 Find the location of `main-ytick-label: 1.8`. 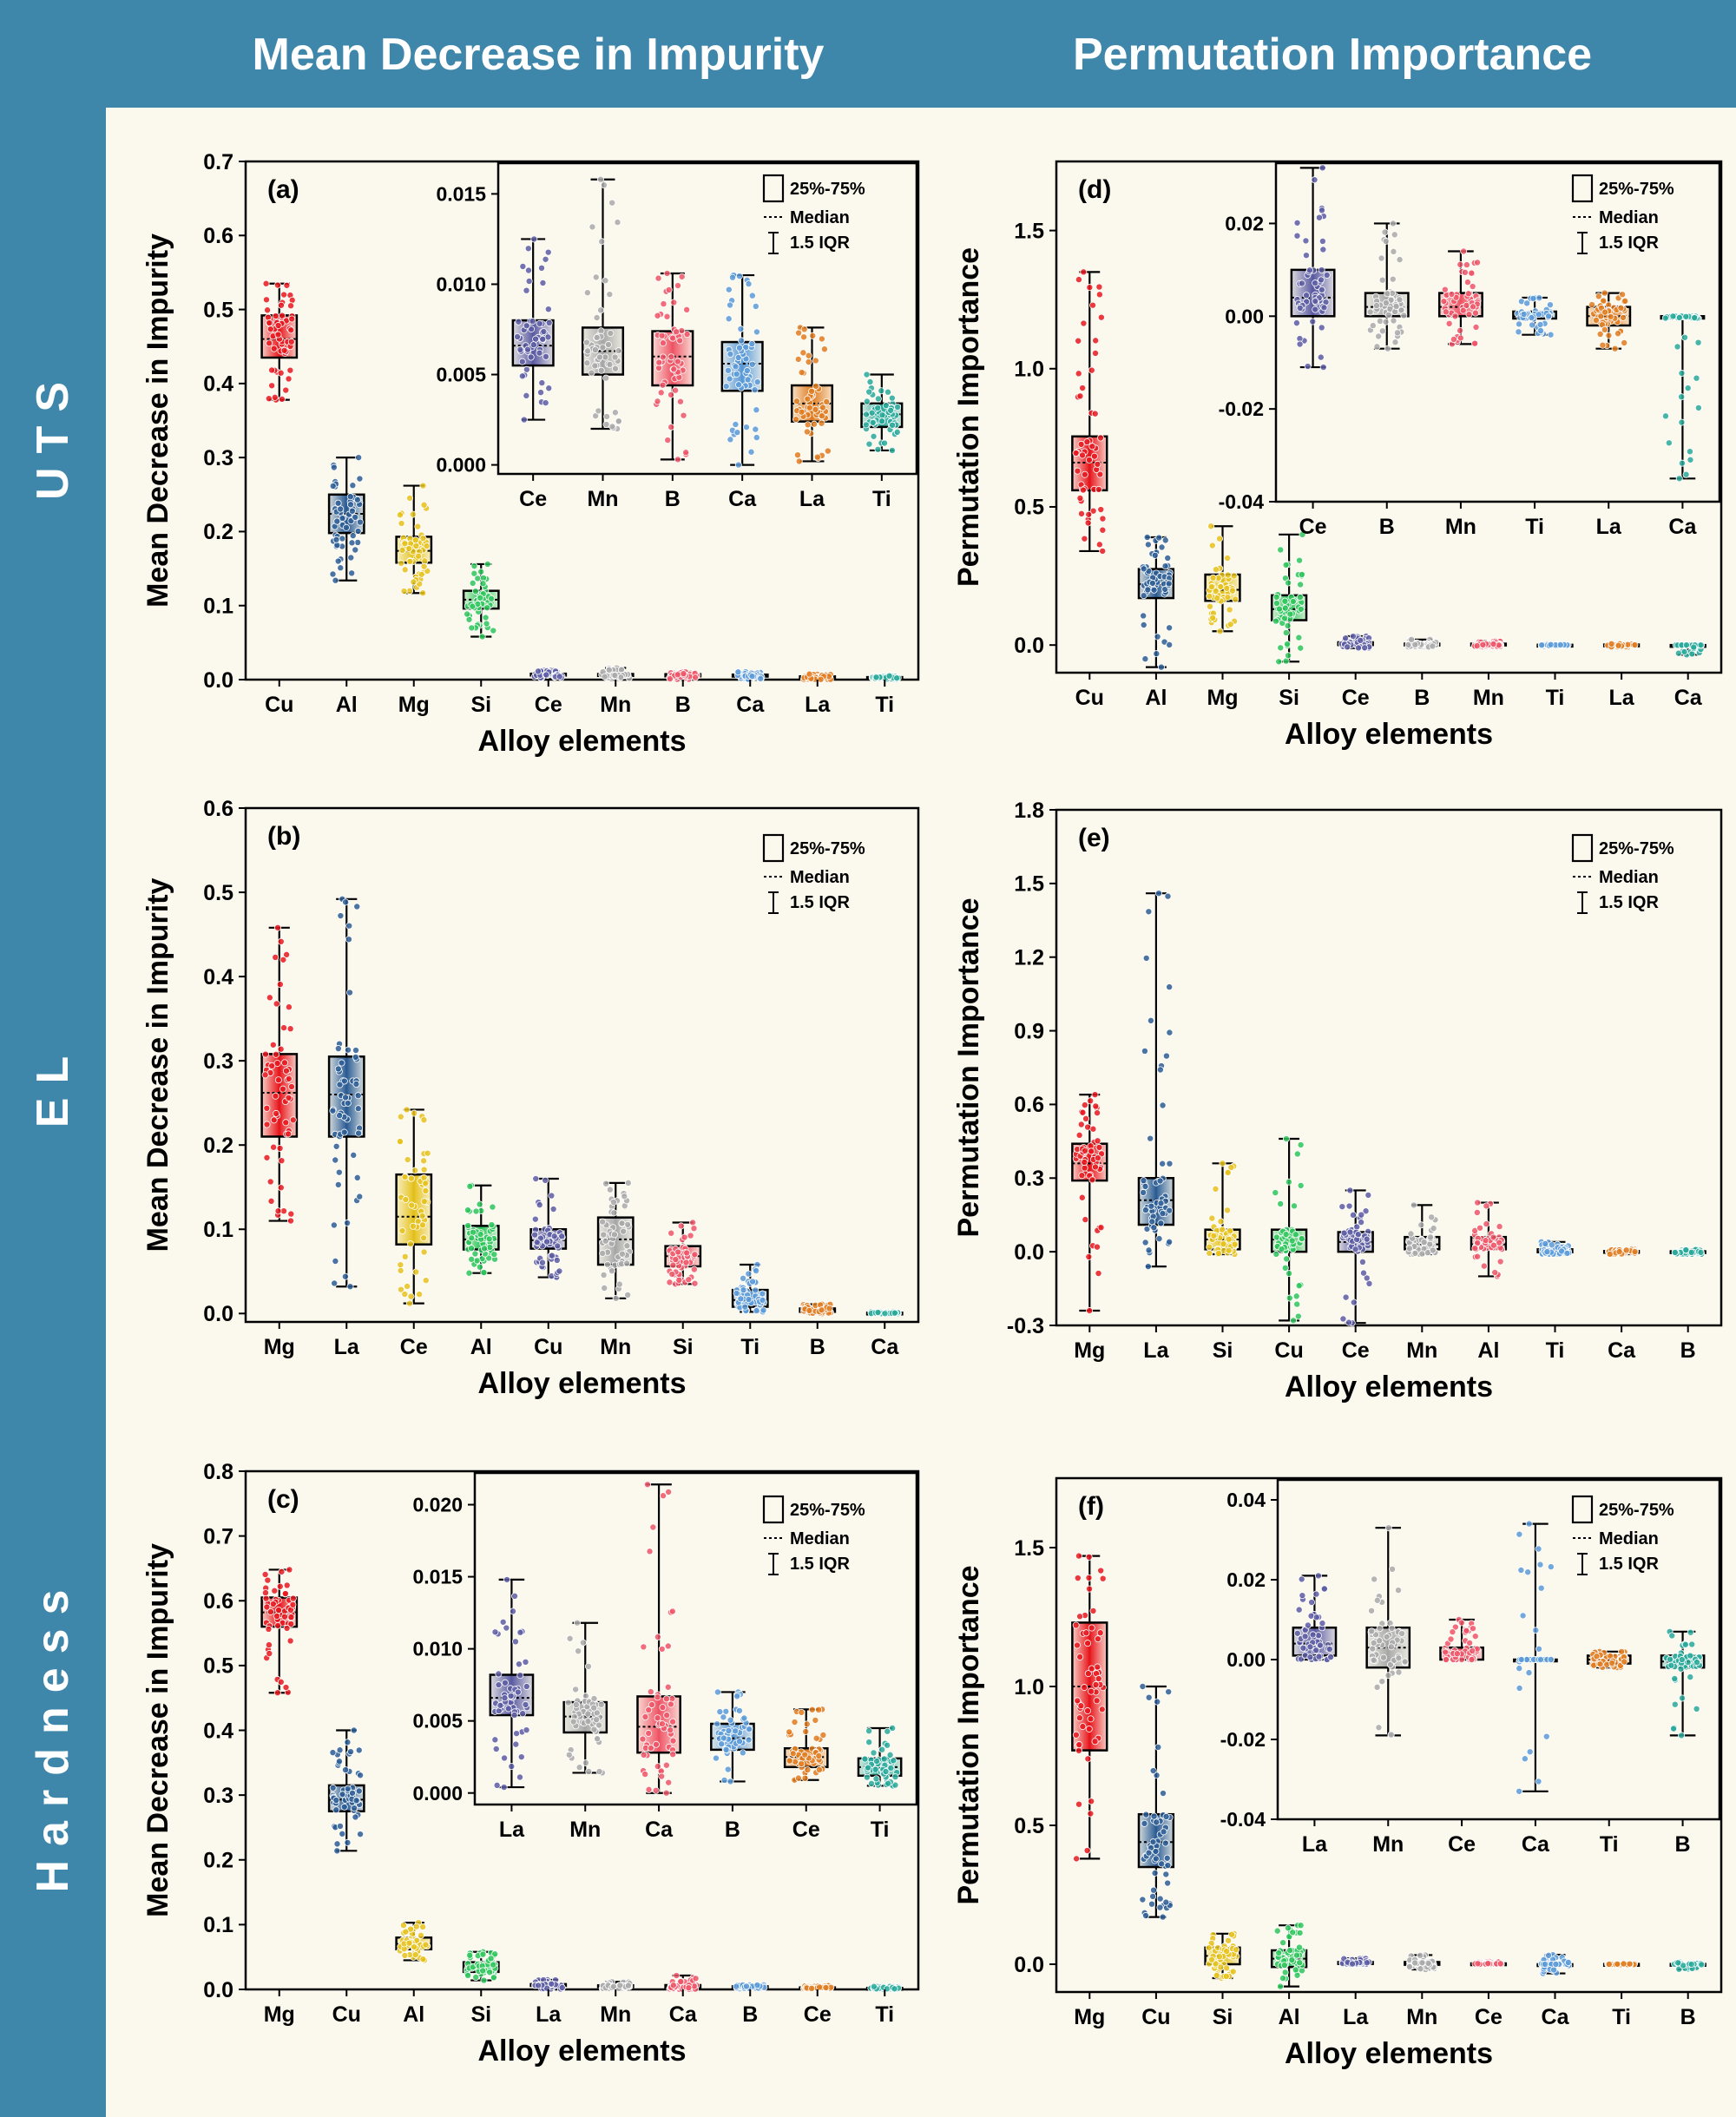

main-ytick-label: 1.8 is located at coordinates (1029, 811).